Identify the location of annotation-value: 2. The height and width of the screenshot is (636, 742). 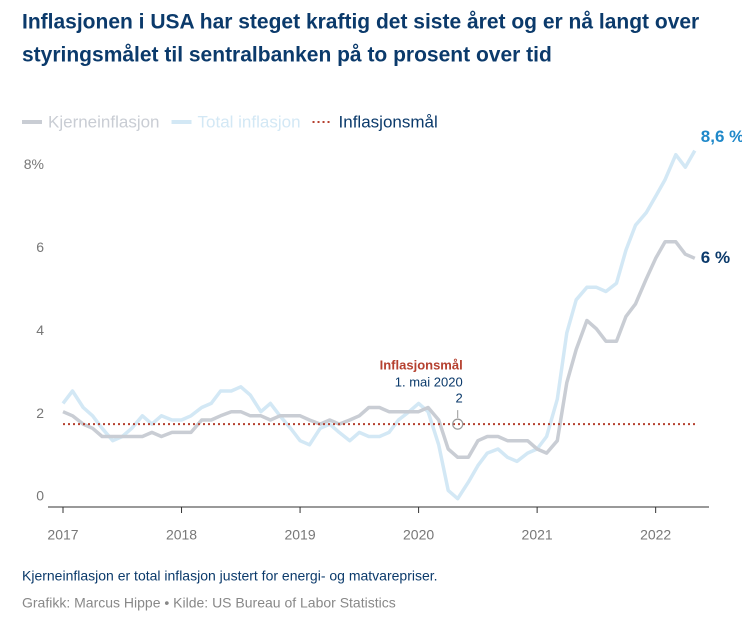
(458, 397).